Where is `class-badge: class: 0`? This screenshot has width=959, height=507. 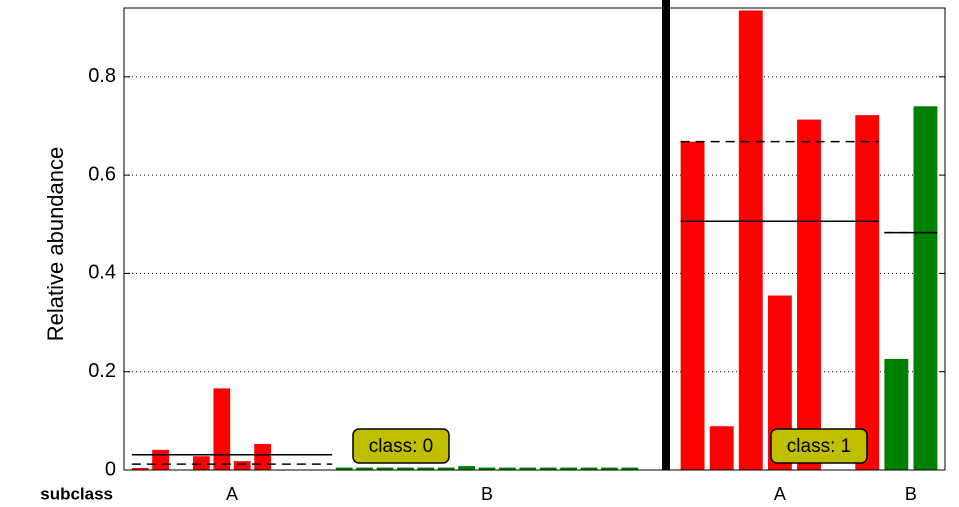
class-badge: class: 0 is located at coordinates (401, 446).